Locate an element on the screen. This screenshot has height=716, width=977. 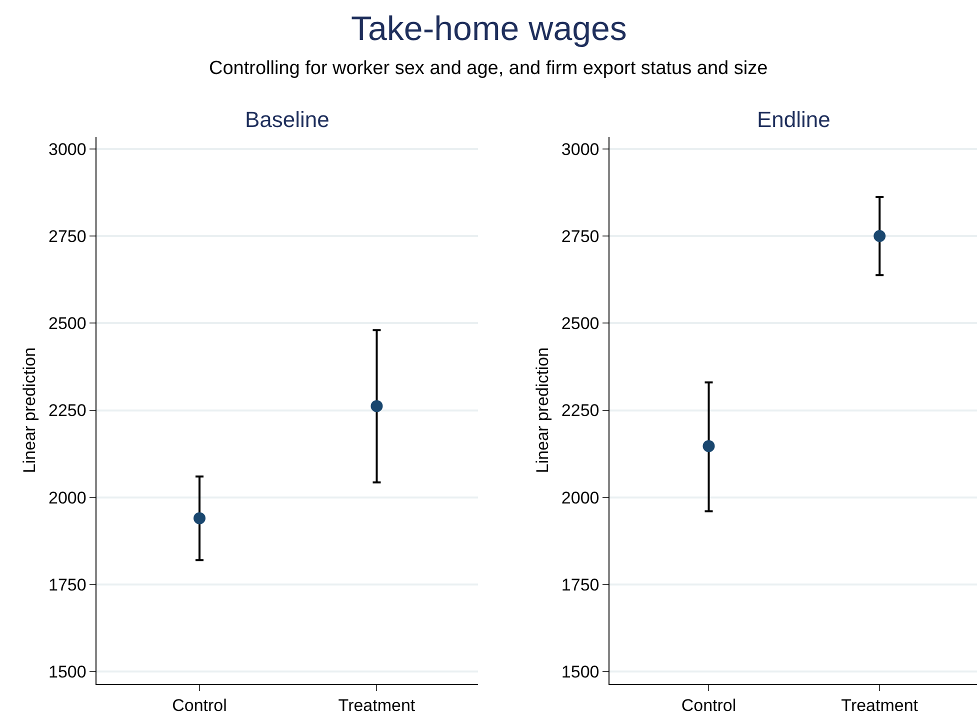
text: Take-home wages is located at coordinates (489, 29).